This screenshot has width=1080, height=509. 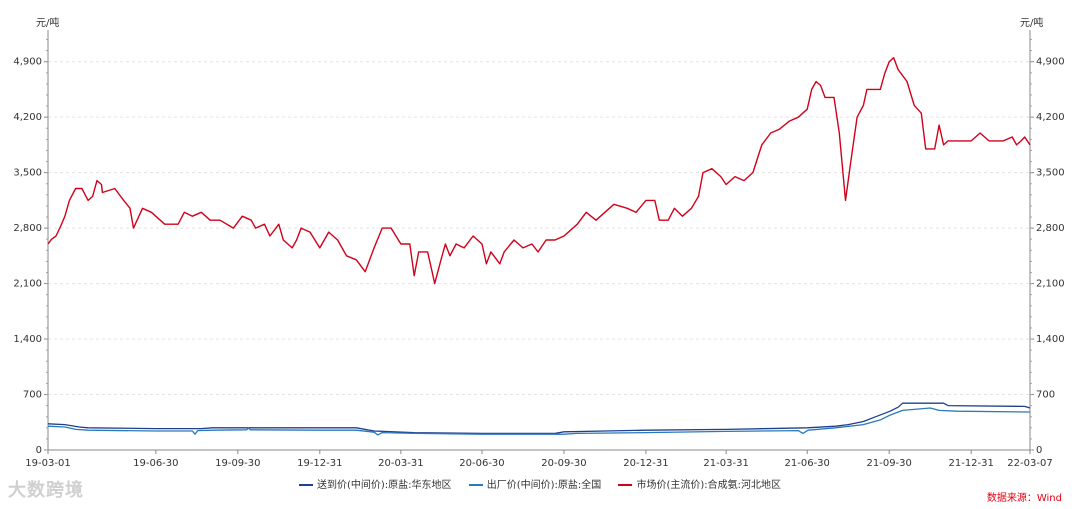 What do you see at coordinates (970, 463) in the screenshot?
I see `x-tick-label: 21-12-31` at bounding box center [970, 463].